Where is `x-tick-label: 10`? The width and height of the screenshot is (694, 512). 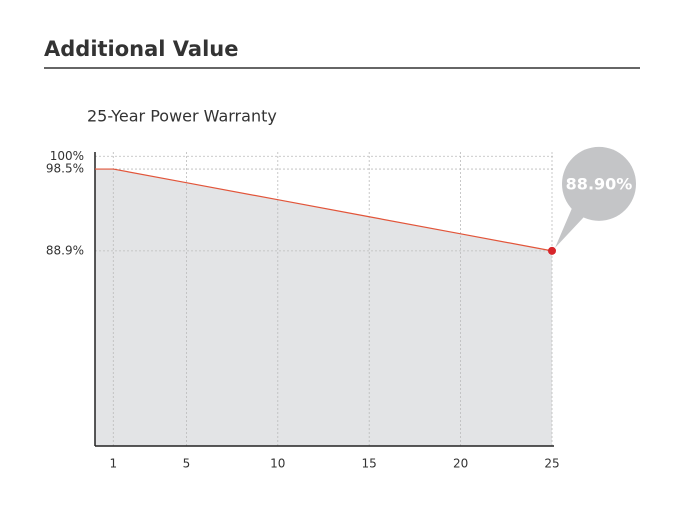
x-tick-label: 10 is located at coordinates (277, 464).